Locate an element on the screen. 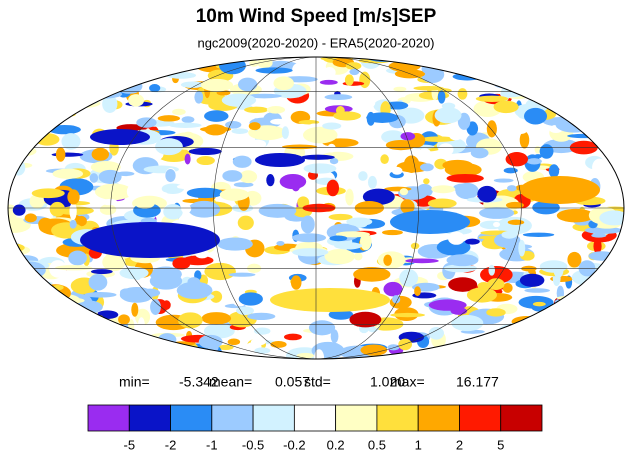 The width and height of the screenshot is (632, 460). colorbar-label: -0.5 is located at coordinates (253, 444).